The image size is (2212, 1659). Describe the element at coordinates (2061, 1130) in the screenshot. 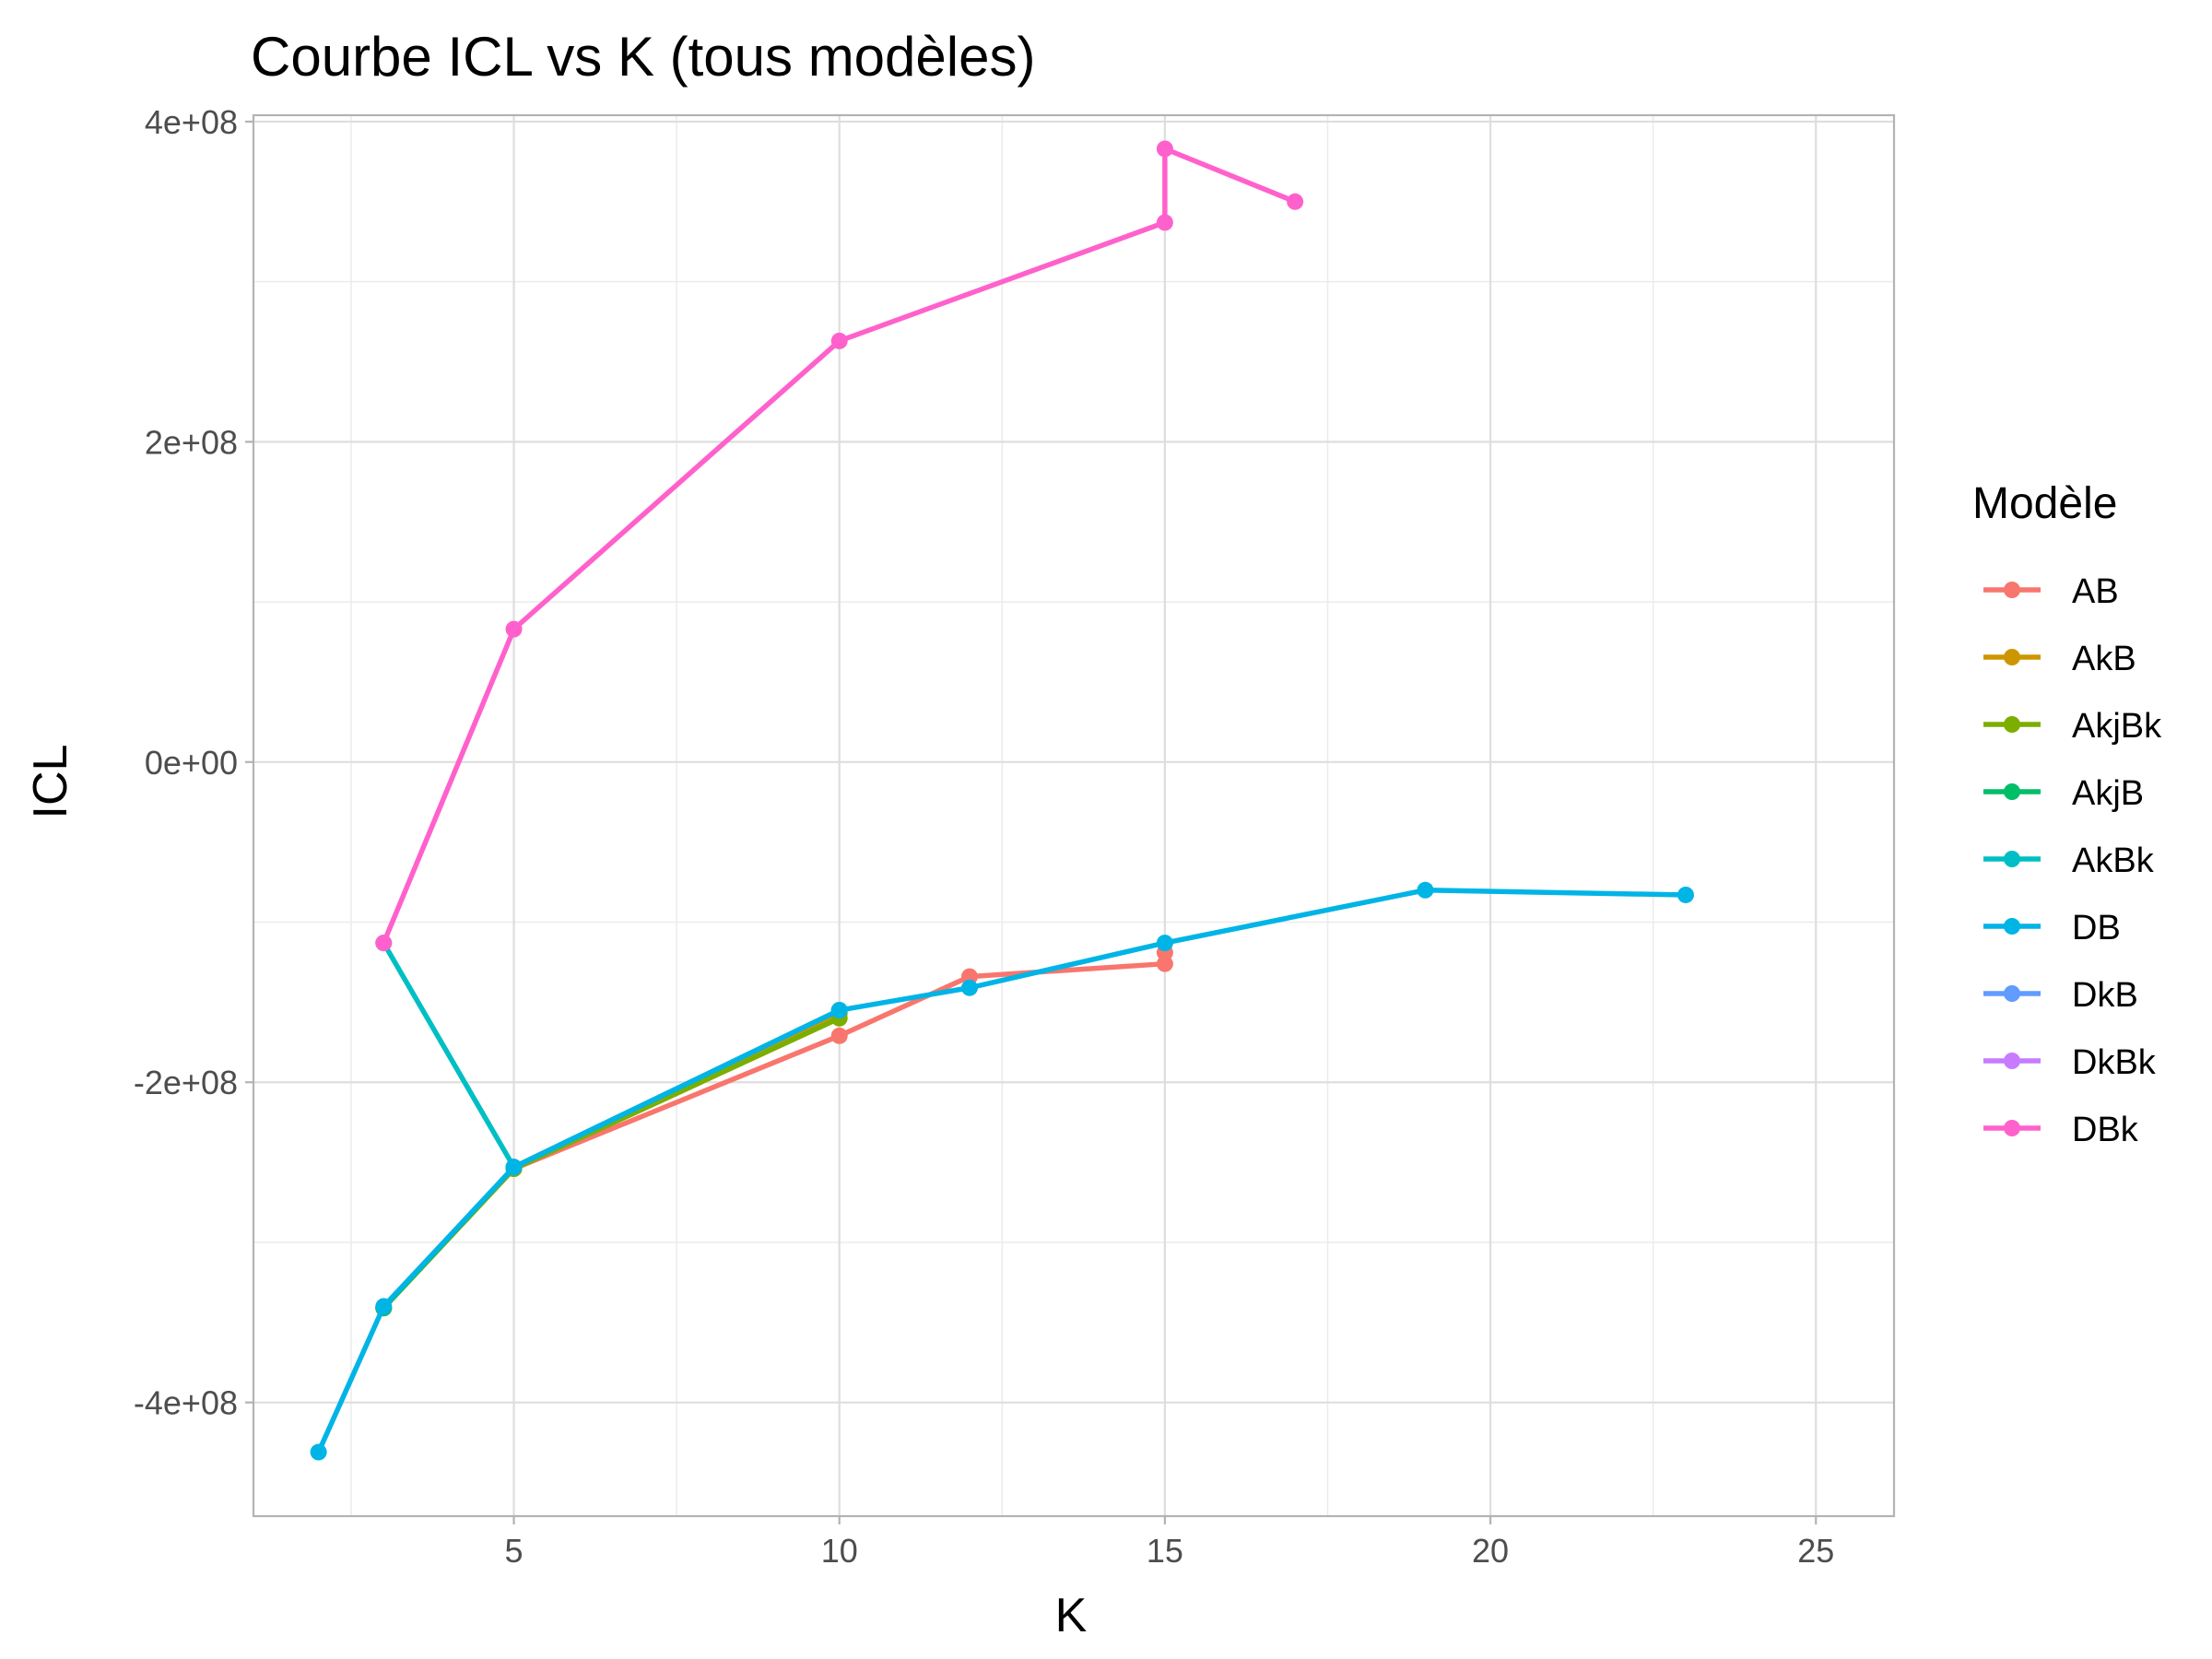

I see `legend-item-dbk: DBk` at that location.